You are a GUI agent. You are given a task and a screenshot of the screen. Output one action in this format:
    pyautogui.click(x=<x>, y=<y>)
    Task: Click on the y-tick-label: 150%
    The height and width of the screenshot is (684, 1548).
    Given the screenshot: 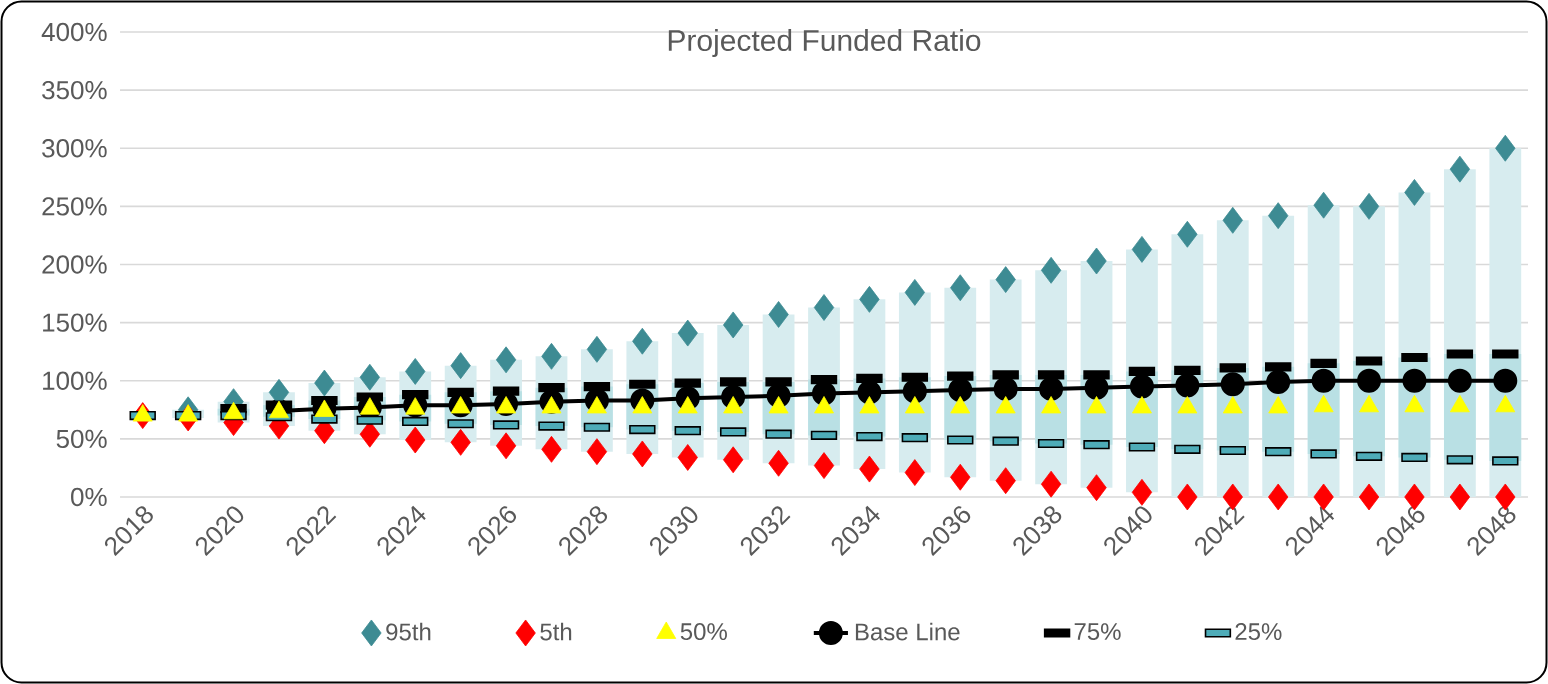 What is the action you would take?
    pyautogui.click(x=75, y=322)
    